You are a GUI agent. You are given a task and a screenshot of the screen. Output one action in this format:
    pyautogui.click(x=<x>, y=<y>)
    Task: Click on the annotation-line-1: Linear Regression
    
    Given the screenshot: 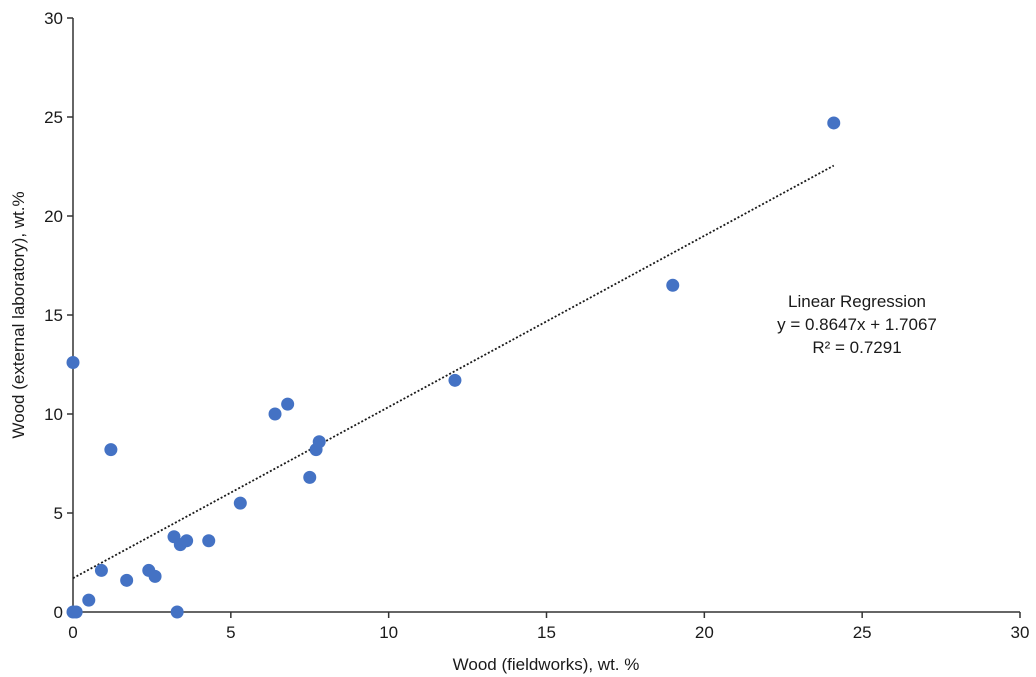 What is the action you would take?
    pyautogui.click(x=857, y=301)
    